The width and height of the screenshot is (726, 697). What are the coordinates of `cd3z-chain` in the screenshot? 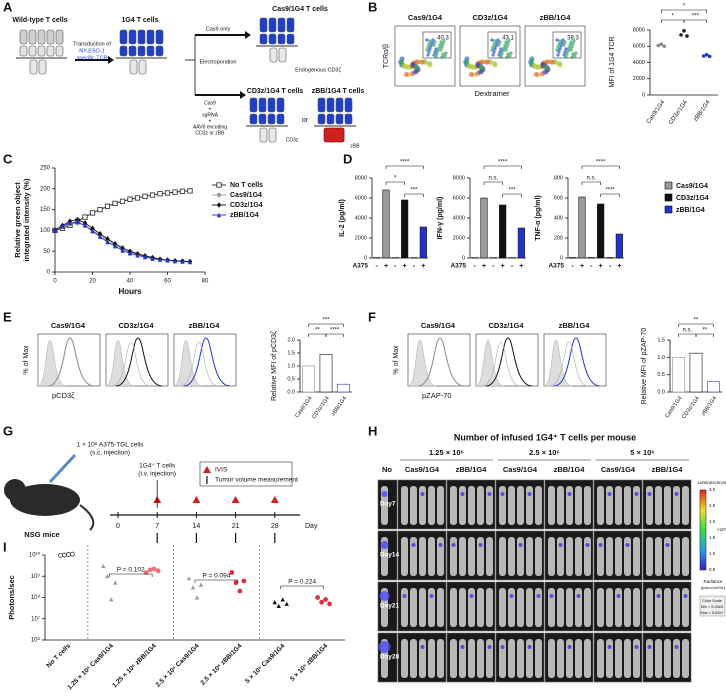 It's located at (133, 67).